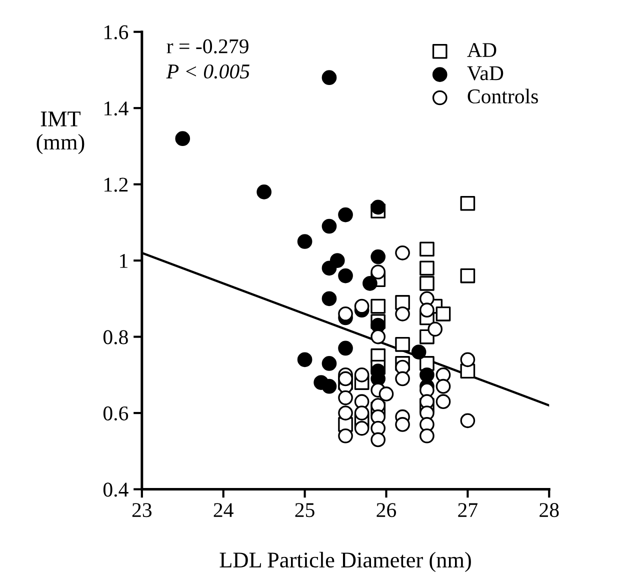 This screenshot has width=617, height=579. I want to click on legend-label: AD, so click(481, 50).